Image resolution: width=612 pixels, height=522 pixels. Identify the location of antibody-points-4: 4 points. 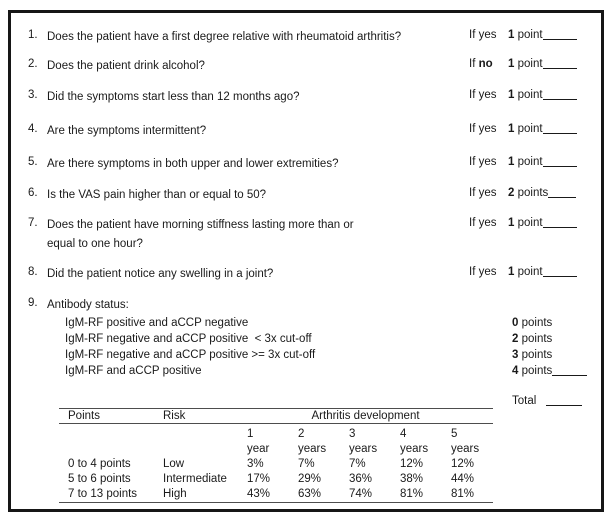
(550, 371).